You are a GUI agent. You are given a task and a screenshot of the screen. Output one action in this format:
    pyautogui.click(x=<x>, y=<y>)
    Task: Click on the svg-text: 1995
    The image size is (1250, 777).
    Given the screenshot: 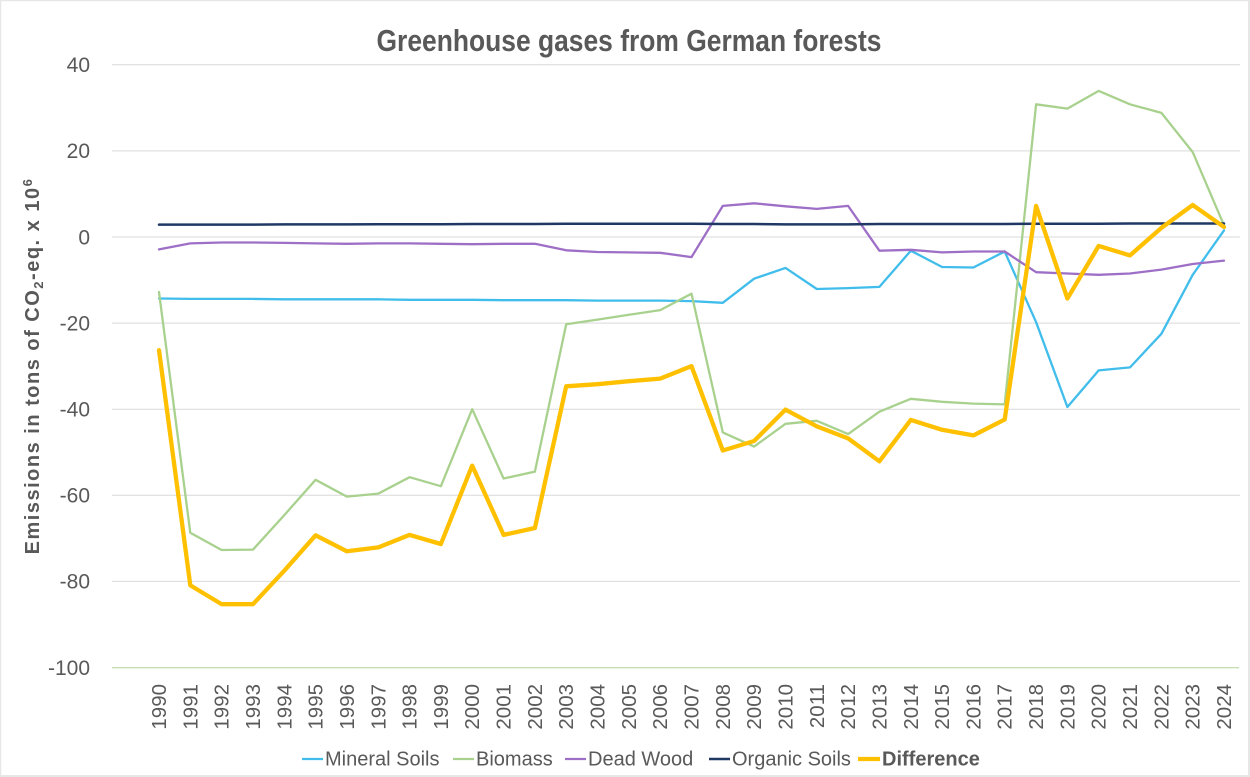 What is the action you would take?
    pyautogui.click(x=316, y=707)
    